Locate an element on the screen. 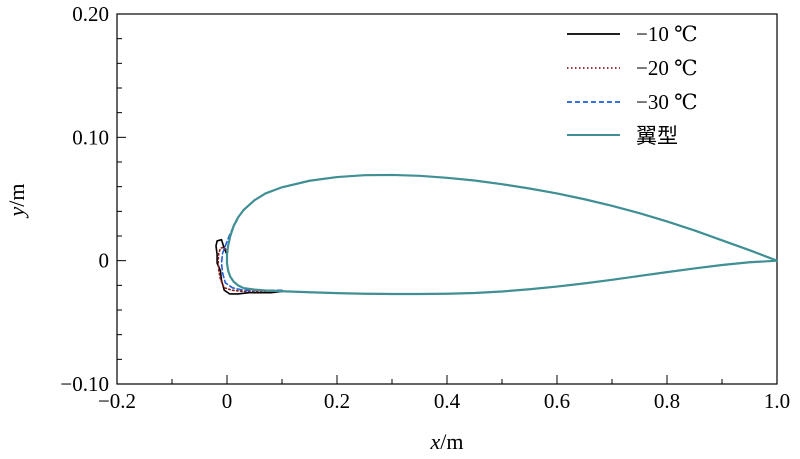 Image resolution: width=800 pixels, height=459 pixels. x-tick-label: −0.2 is located at coordinates (117, 401).